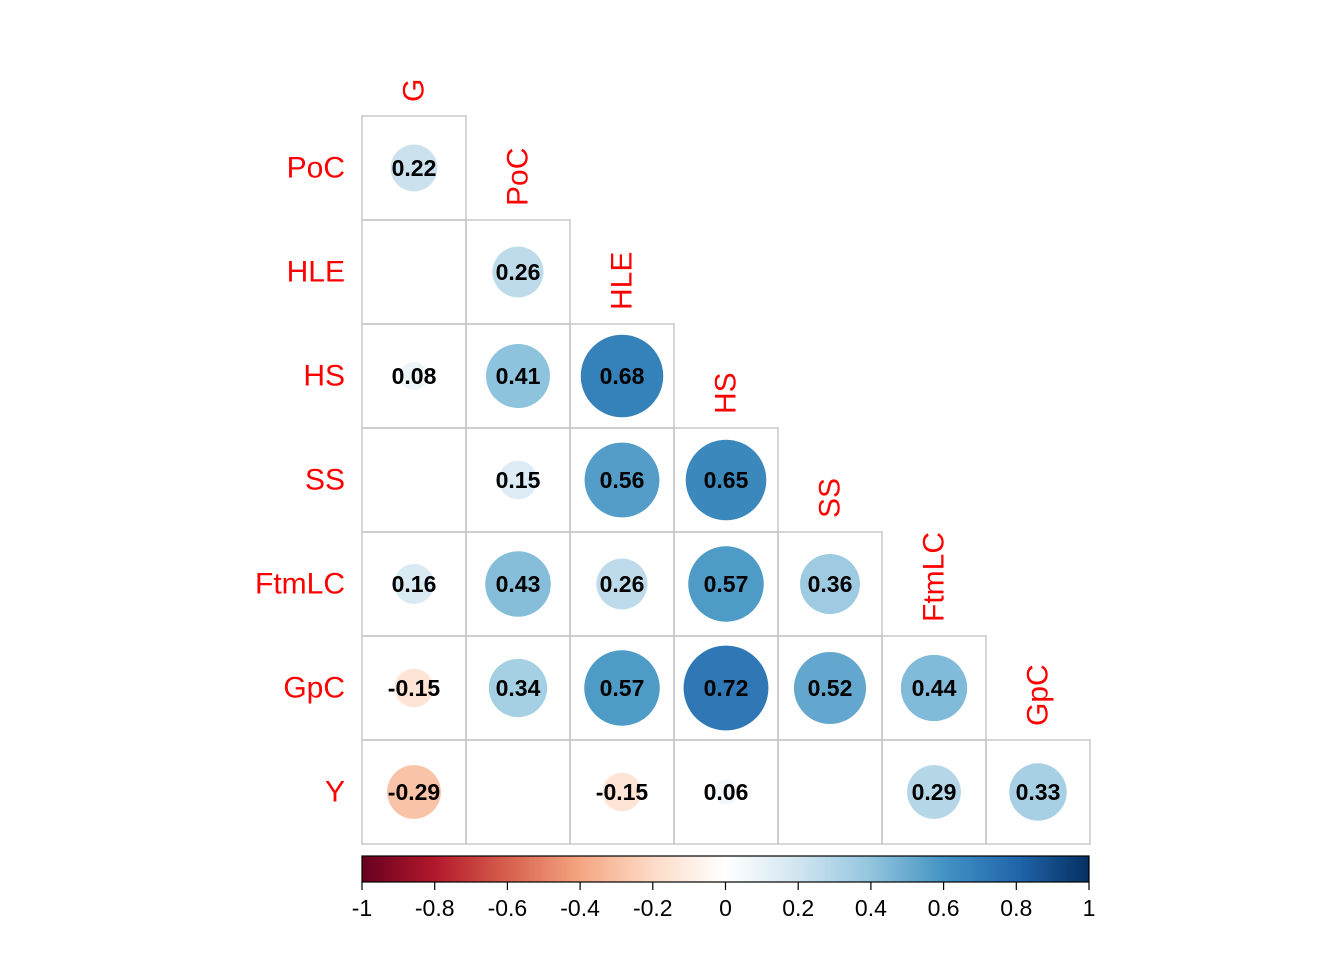 This screenshot has height=965, width=1344. What do you see at coordinates (300, 584) in the screenshot?
I see `row-label-ftmlc: FtmLC` at bounding box center [300, 584].